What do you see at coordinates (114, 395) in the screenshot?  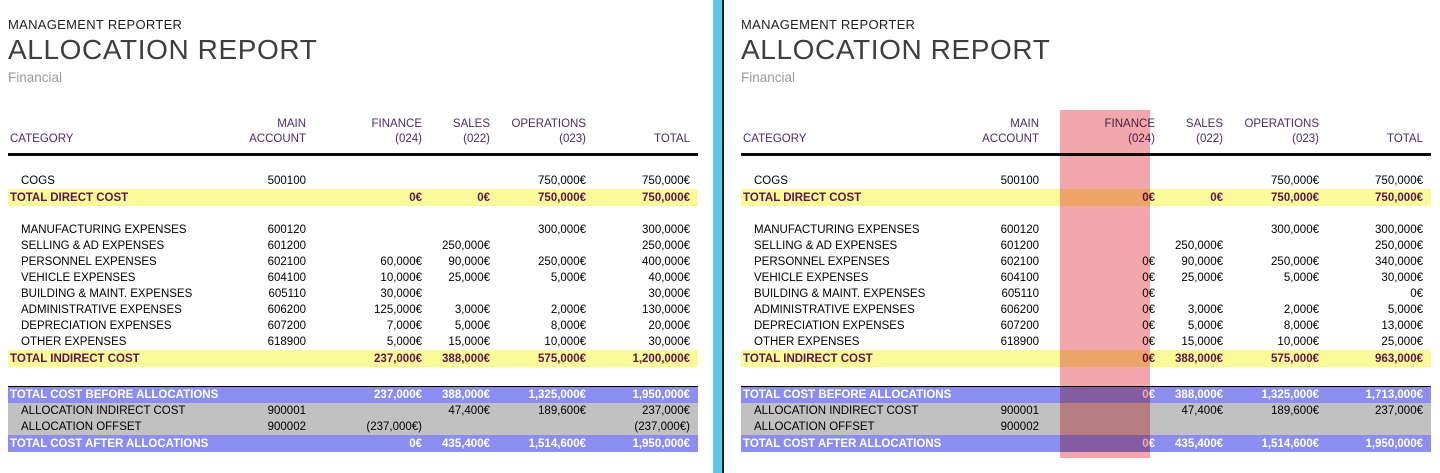 I see `cell-category: TOTAL COST BEFORE ALLOCATIONS` at bounding box center [114, 395].